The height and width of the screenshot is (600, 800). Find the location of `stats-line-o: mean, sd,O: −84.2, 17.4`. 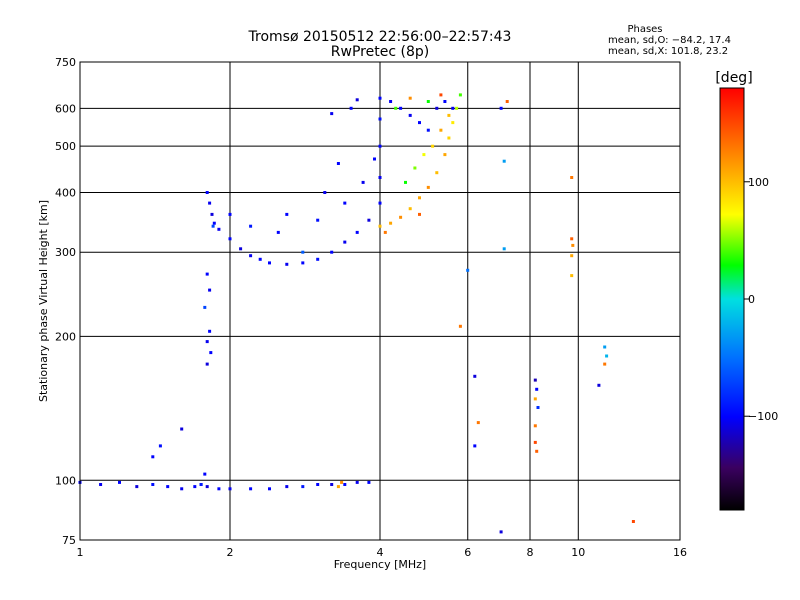

stats-line-o: mean, sd,O: −84.2, 17.4 is located at coordinates (669, 40).